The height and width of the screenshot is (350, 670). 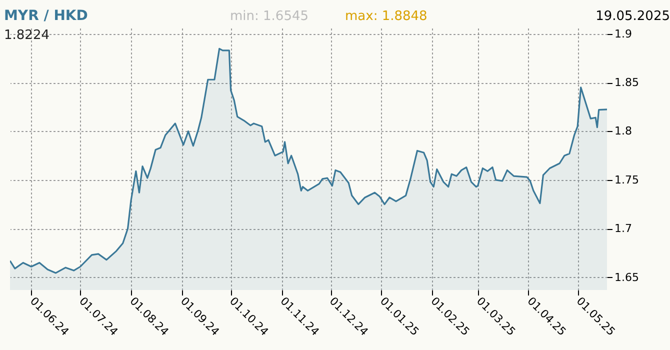 I want to click on y-tick-label: 1.75, so click(x=626, y=179).